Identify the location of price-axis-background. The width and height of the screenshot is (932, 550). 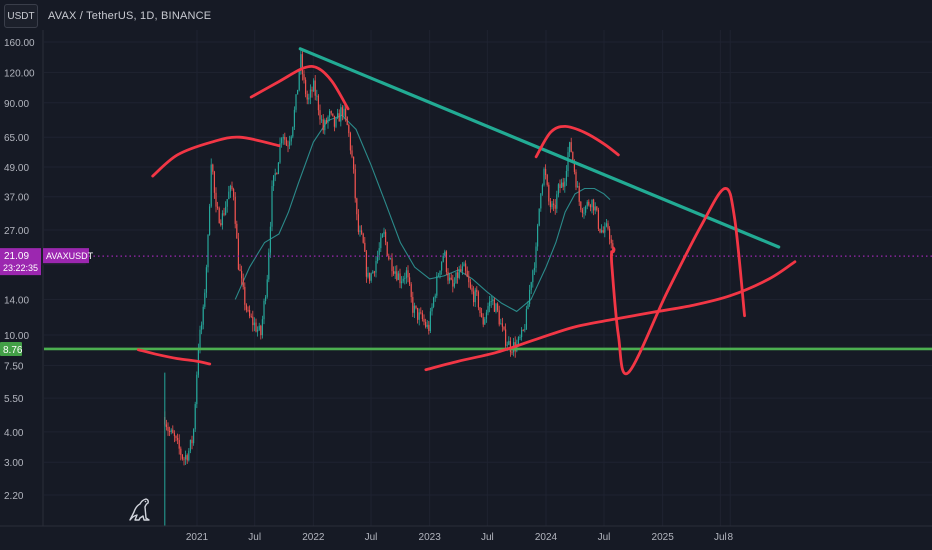
(21, 278).